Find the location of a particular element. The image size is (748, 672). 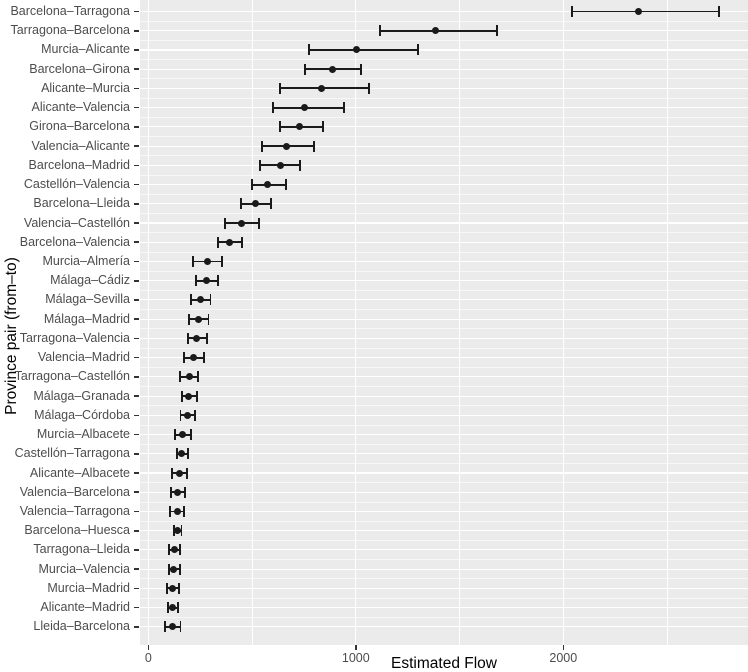

y-axis-label: Tarragona–Barcelona is located at coordinates (70, 30).